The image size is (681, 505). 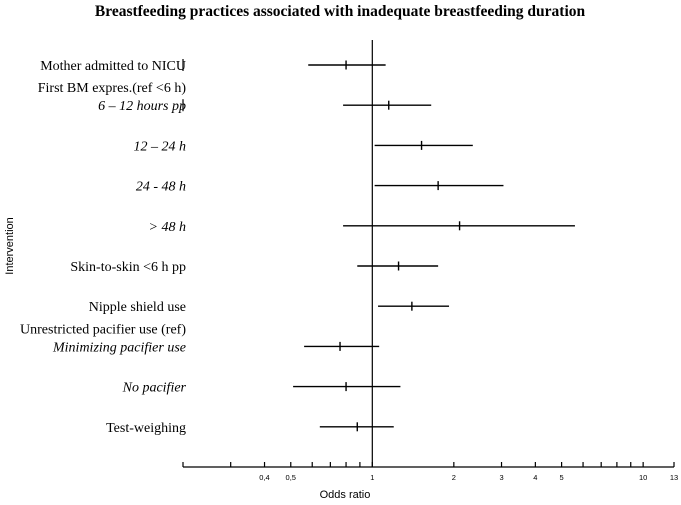 What do you see at coordinates (430, 472) in the screenshot?
I see `x-axis: 0,4 0,5 1 2 3 4 5 10 13` at bounding box center [430, 472].